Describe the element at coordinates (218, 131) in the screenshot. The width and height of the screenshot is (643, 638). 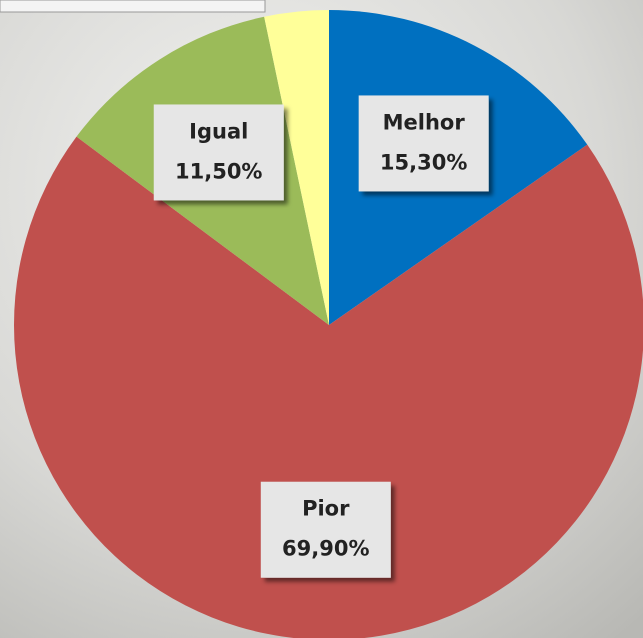
I see `category-label: Igual` at that location.